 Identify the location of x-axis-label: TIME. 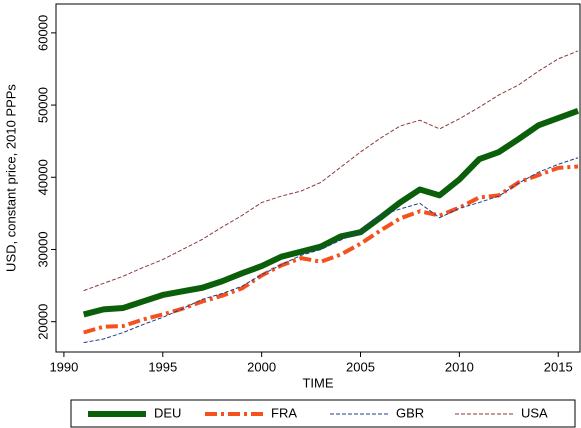
(317, 382).